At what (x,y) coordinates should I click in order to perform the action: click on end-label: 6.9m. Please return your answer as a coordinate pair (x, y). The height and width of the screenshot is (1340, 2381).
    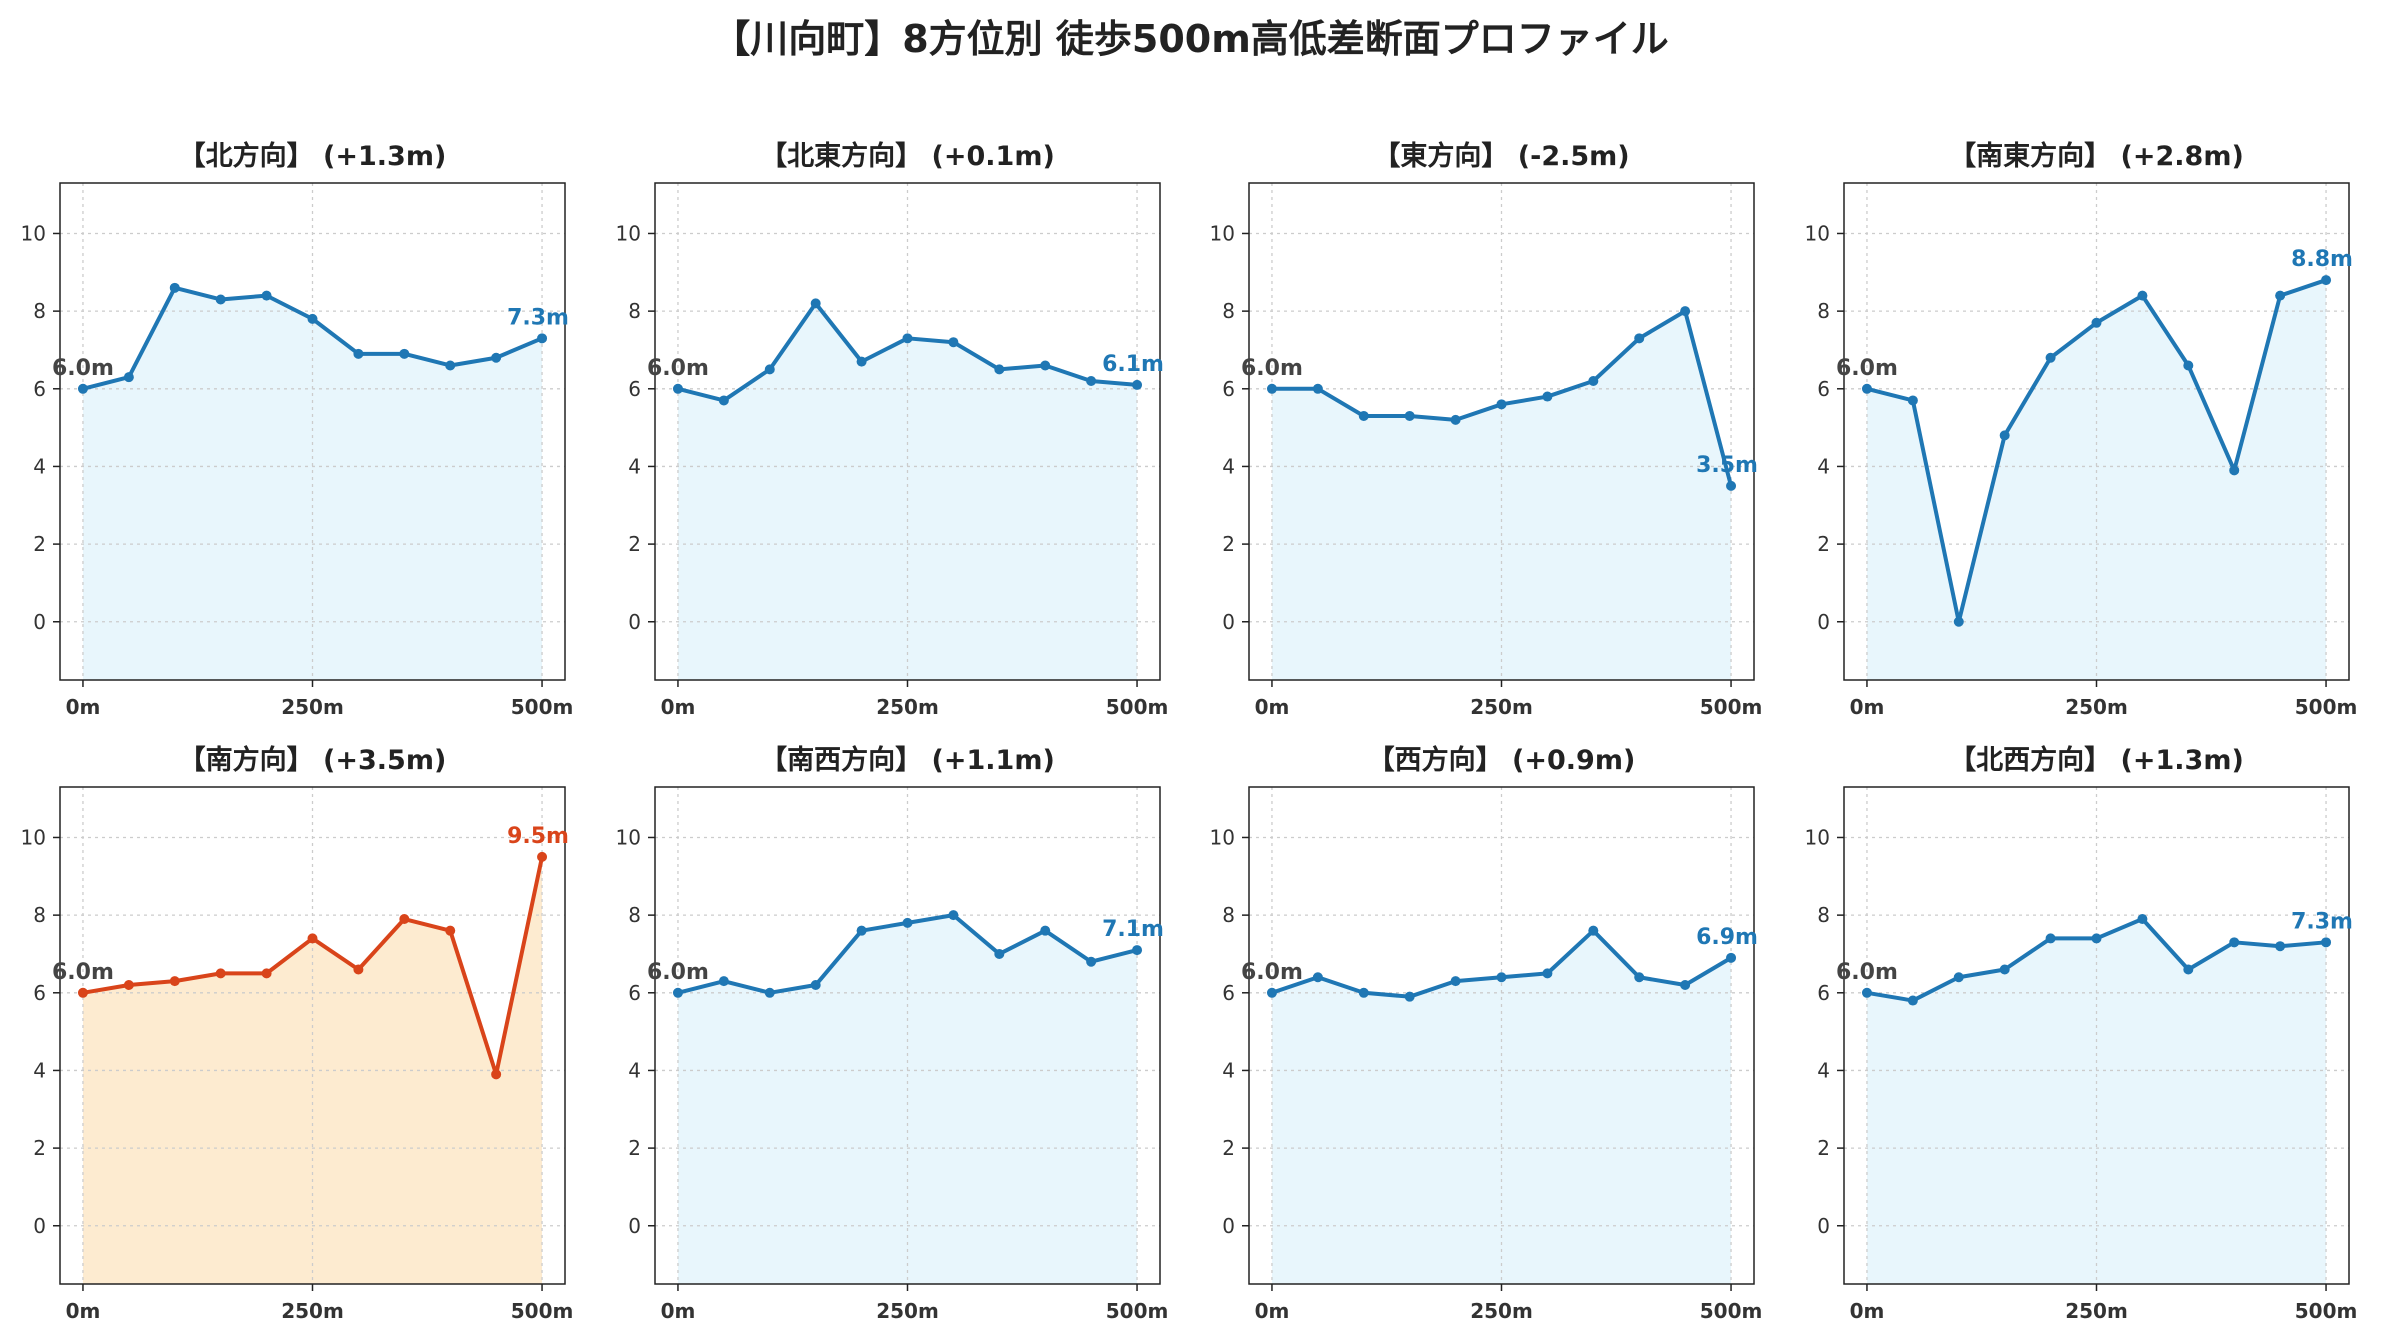
    Looking at the image, I should click on (1727, 937).